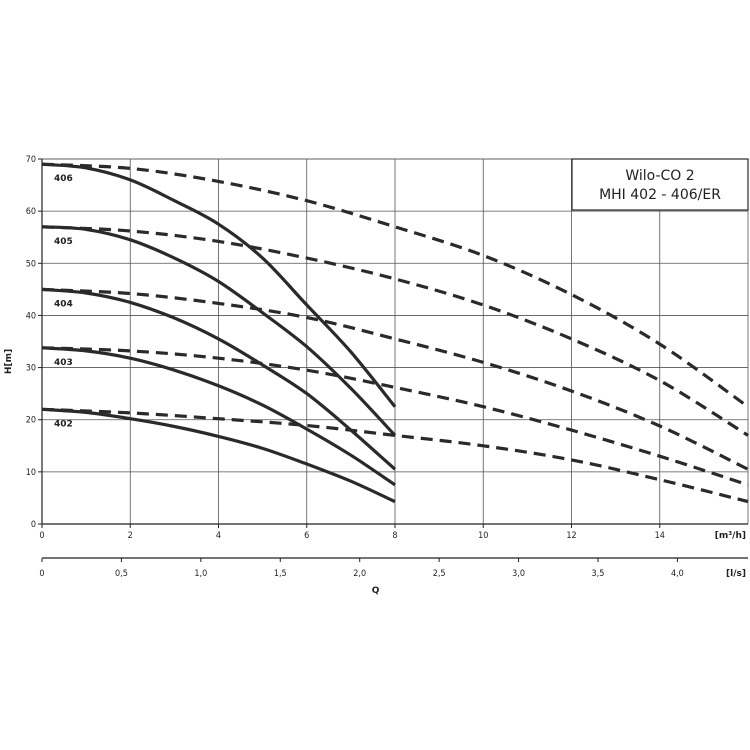 The image size is (750, 750). Describe the element at coordinates (121, 574) in the screenshot. I see `x-tick-label-bottom: 0,5` at that location.